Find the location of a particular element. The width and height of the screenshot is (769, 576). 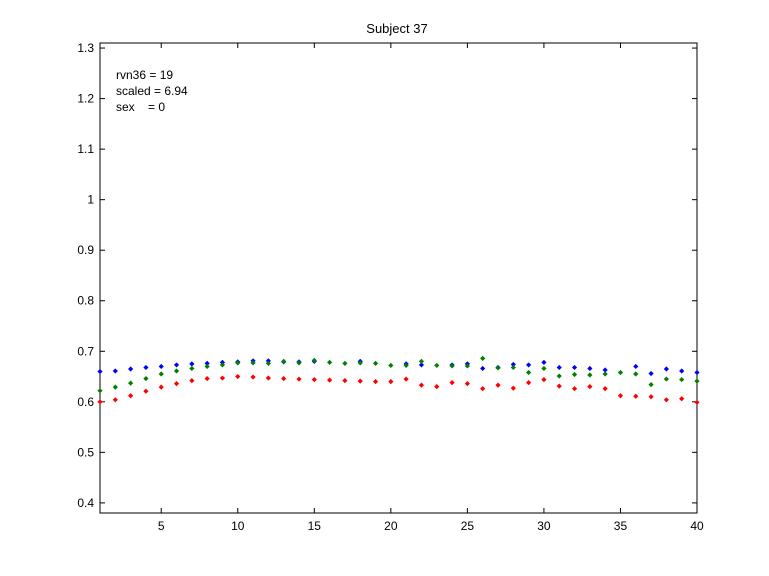

x-tick-label: 10 is located at coordinates (238, 526).